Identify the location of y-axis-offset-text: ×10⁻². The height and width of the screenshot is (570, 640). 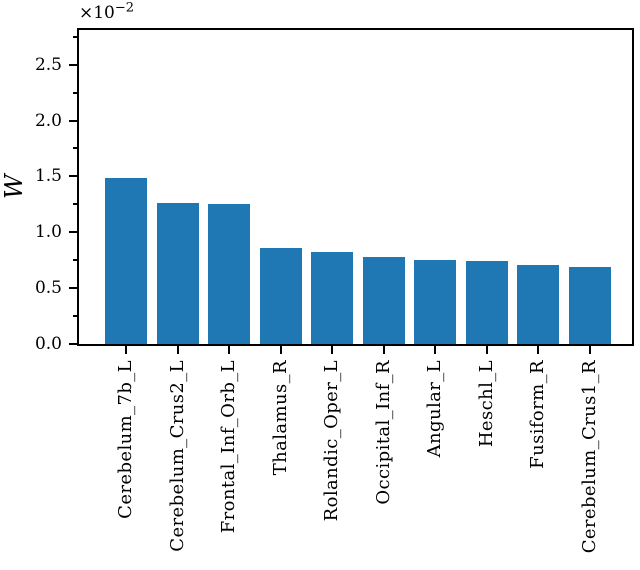
(107, 12).